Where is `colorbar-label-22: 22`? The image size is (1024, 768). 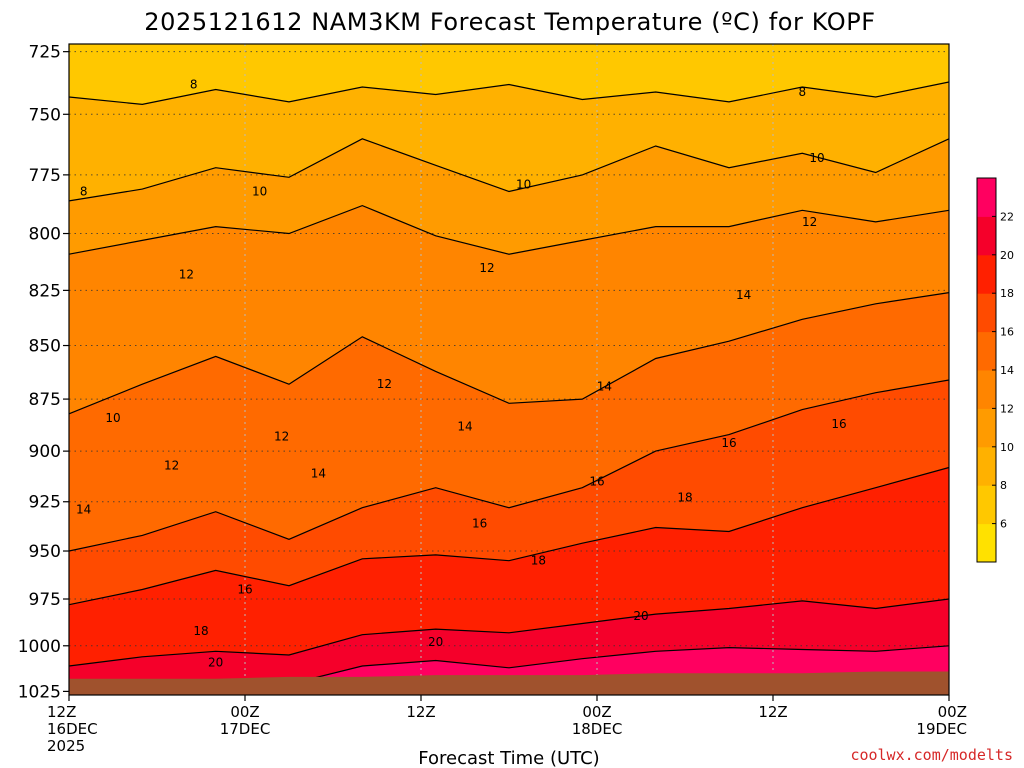 colorbar-label-22: 22 is located at coordinates (1007, 216).